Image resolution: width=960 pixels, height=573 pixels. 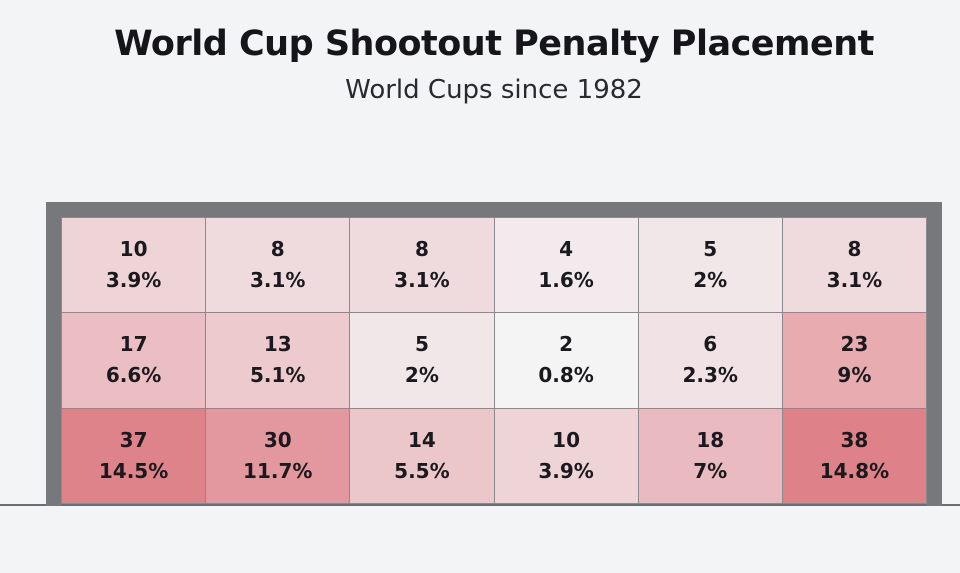 What do you see at coordinates (277, 344) in the screenshot?
I see `cell-count: 13` at bounding box center [277, 344].